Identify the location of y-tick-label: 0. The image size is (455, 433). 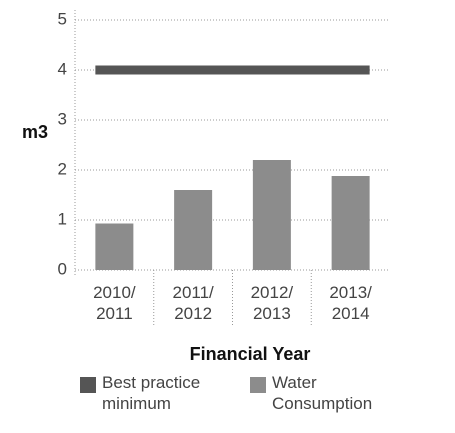
(62, 268).